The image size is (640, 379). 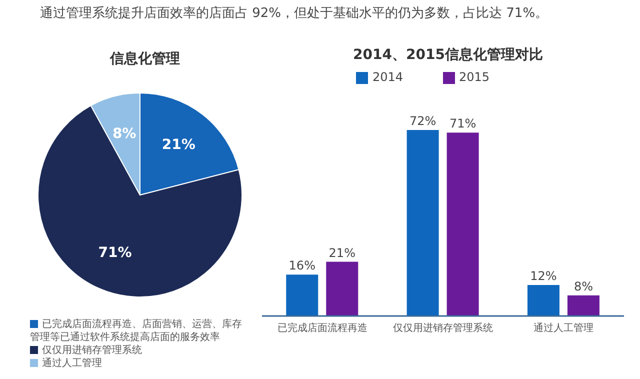 I want to click on chart-title: 信息化管理, so click(x=144, y=59).